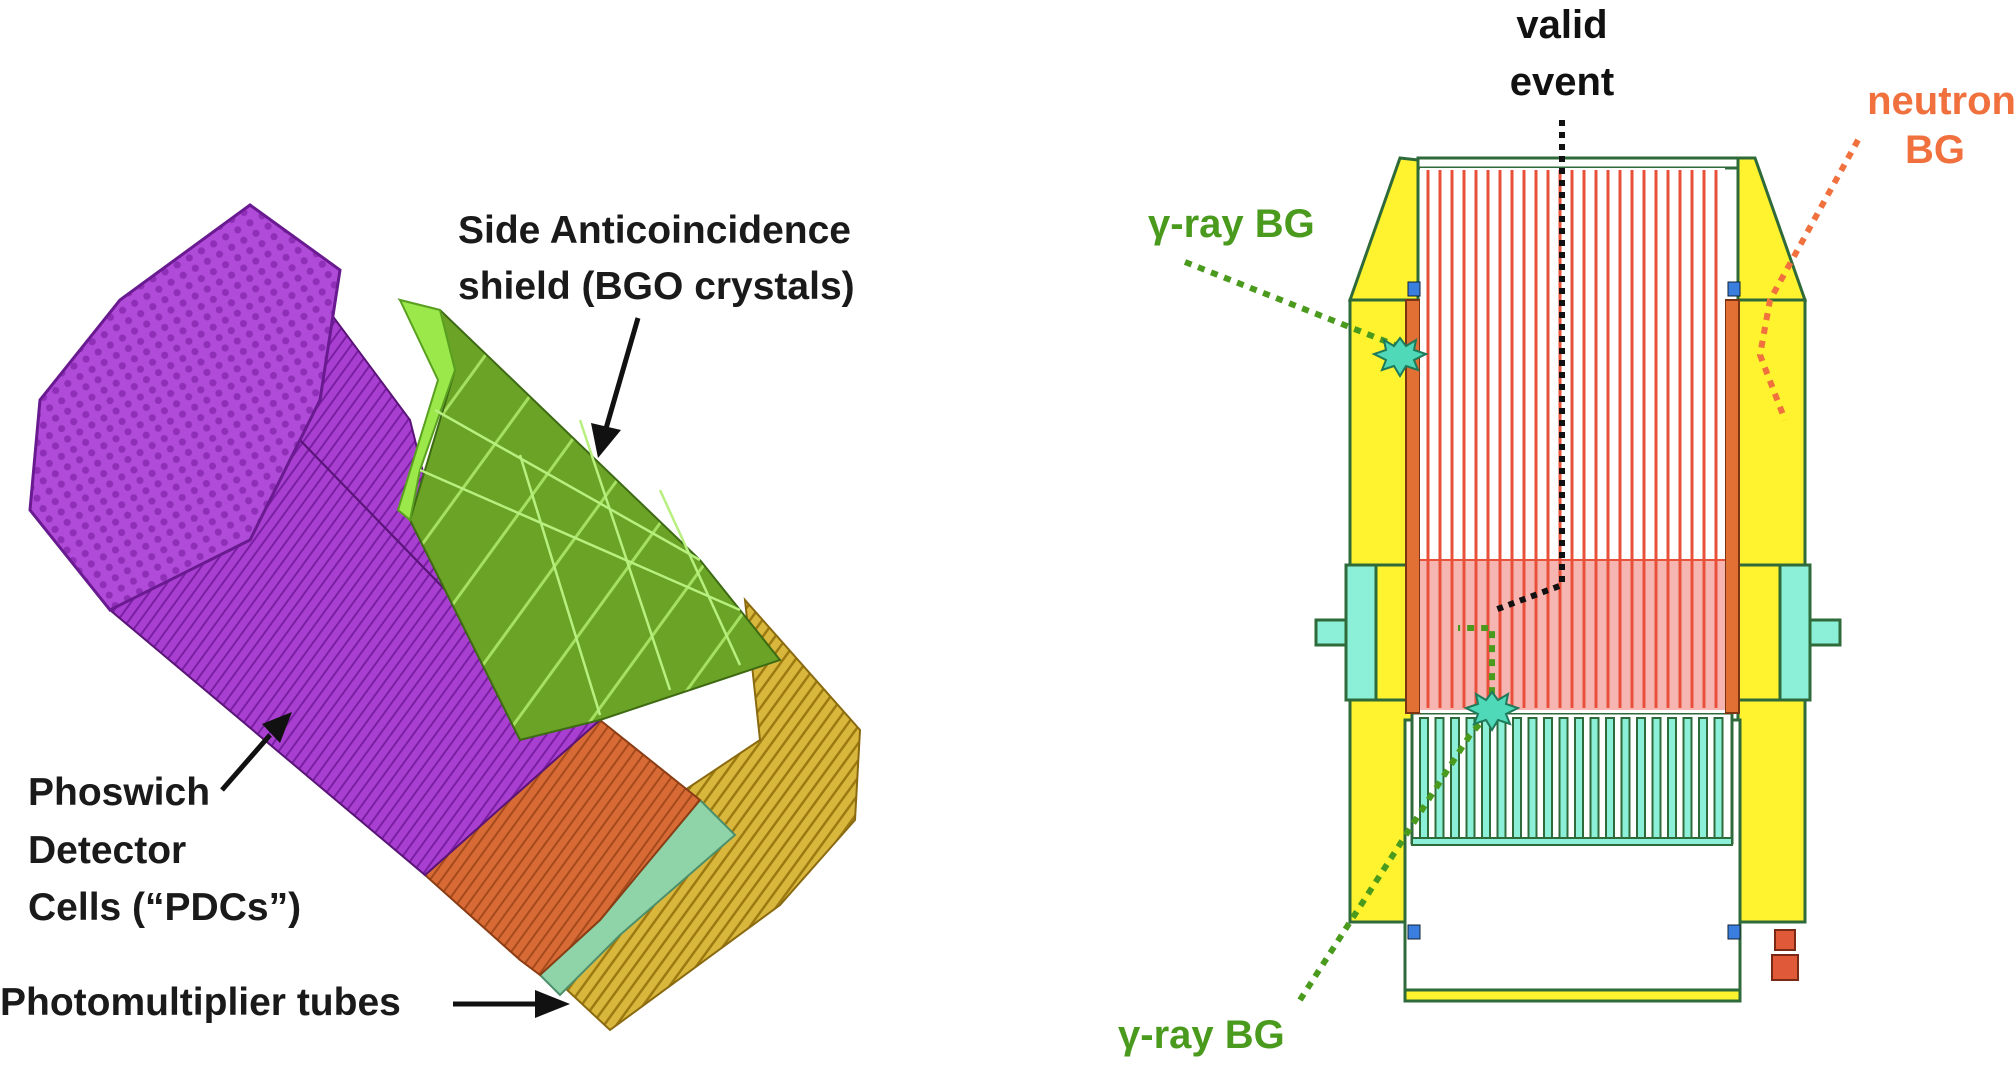  What do you see at coordinates (1562, 82) in the screenshot?
I see `valid-event-label-2: event` at bounding box center [1562, 82].